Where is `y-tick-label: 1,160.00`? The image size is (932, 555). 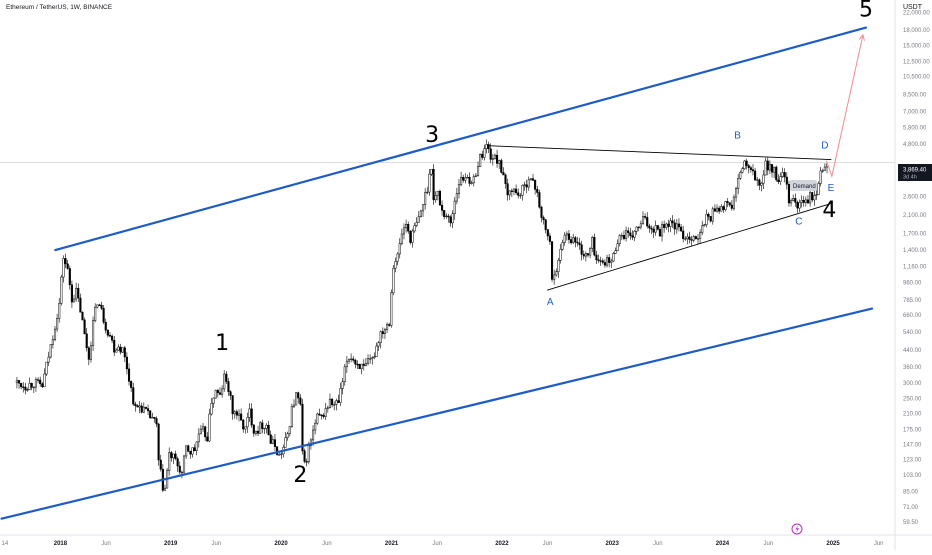 y-tick-label: 1,160.00 is located at coordinates (915, 267).